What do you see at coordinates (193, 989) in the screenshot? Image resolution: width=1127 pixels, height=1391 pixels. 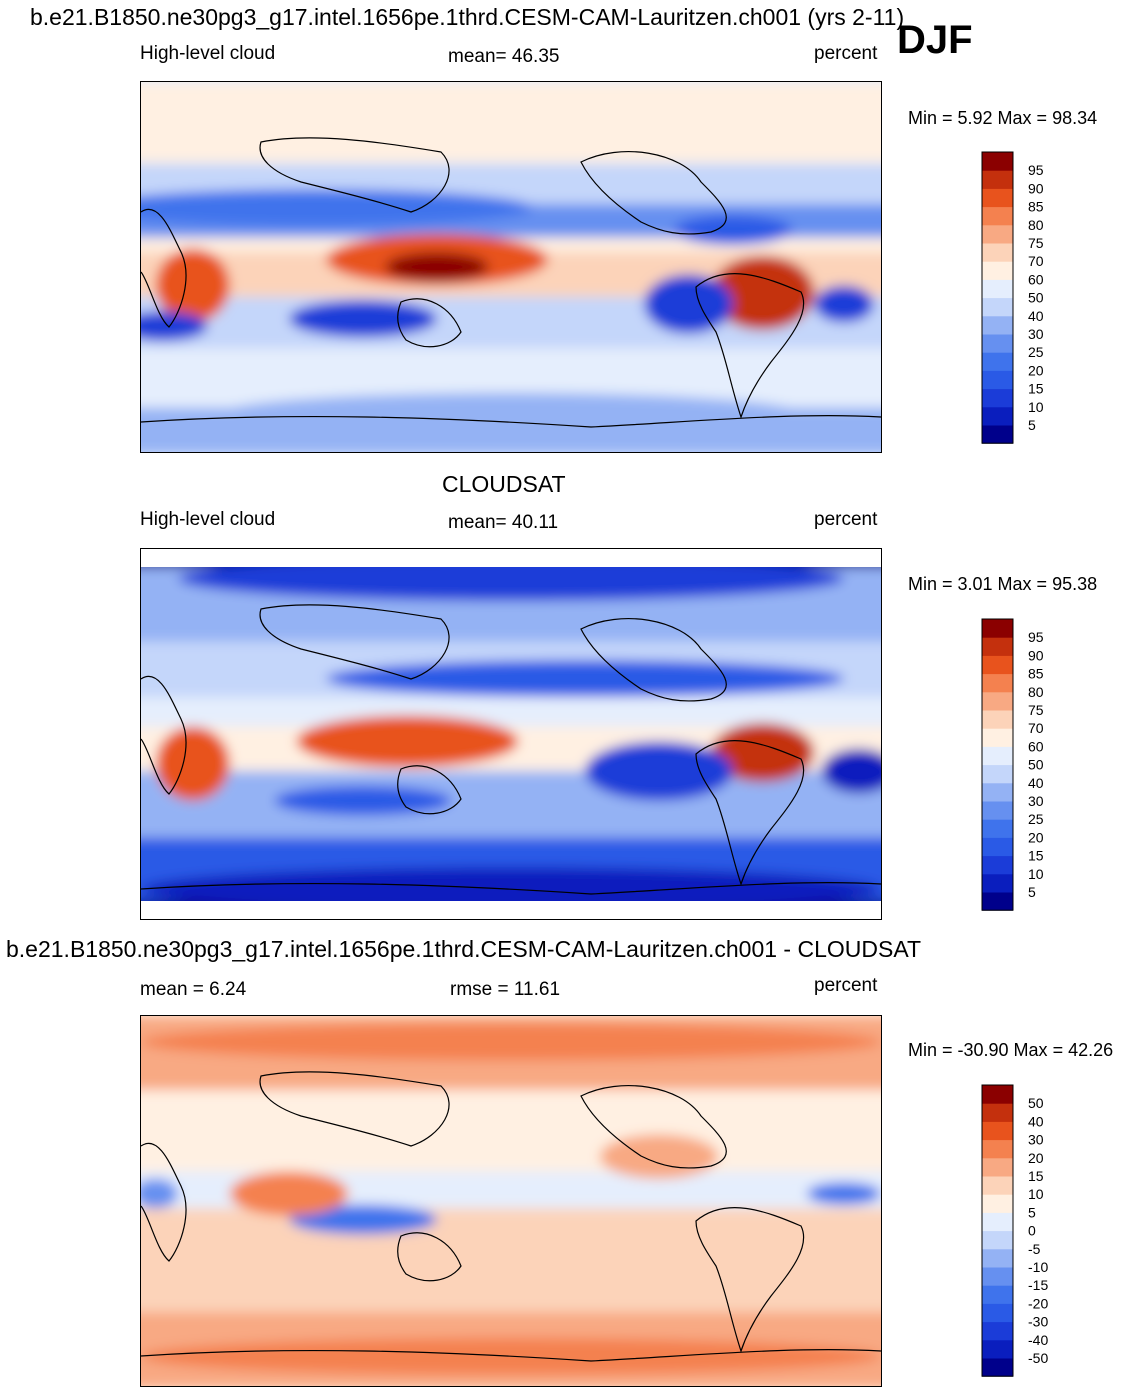 I see `panel-left-label: mean = 6.24` at bounding box center [193, 989].